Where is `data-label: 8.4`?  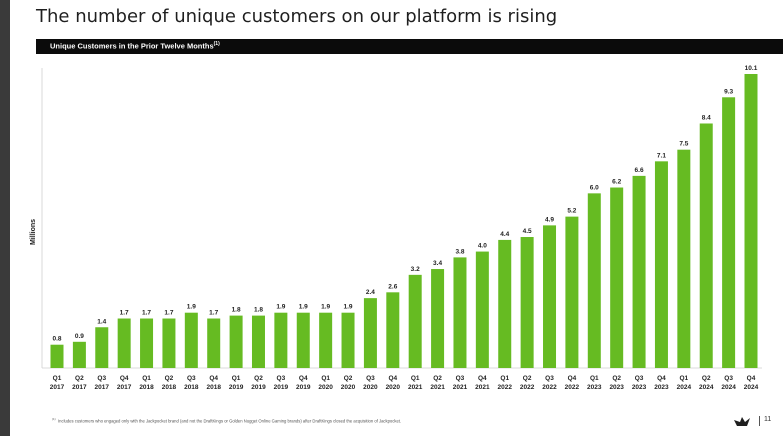
data-label: 8.4 is located at coordinates (706, 117).